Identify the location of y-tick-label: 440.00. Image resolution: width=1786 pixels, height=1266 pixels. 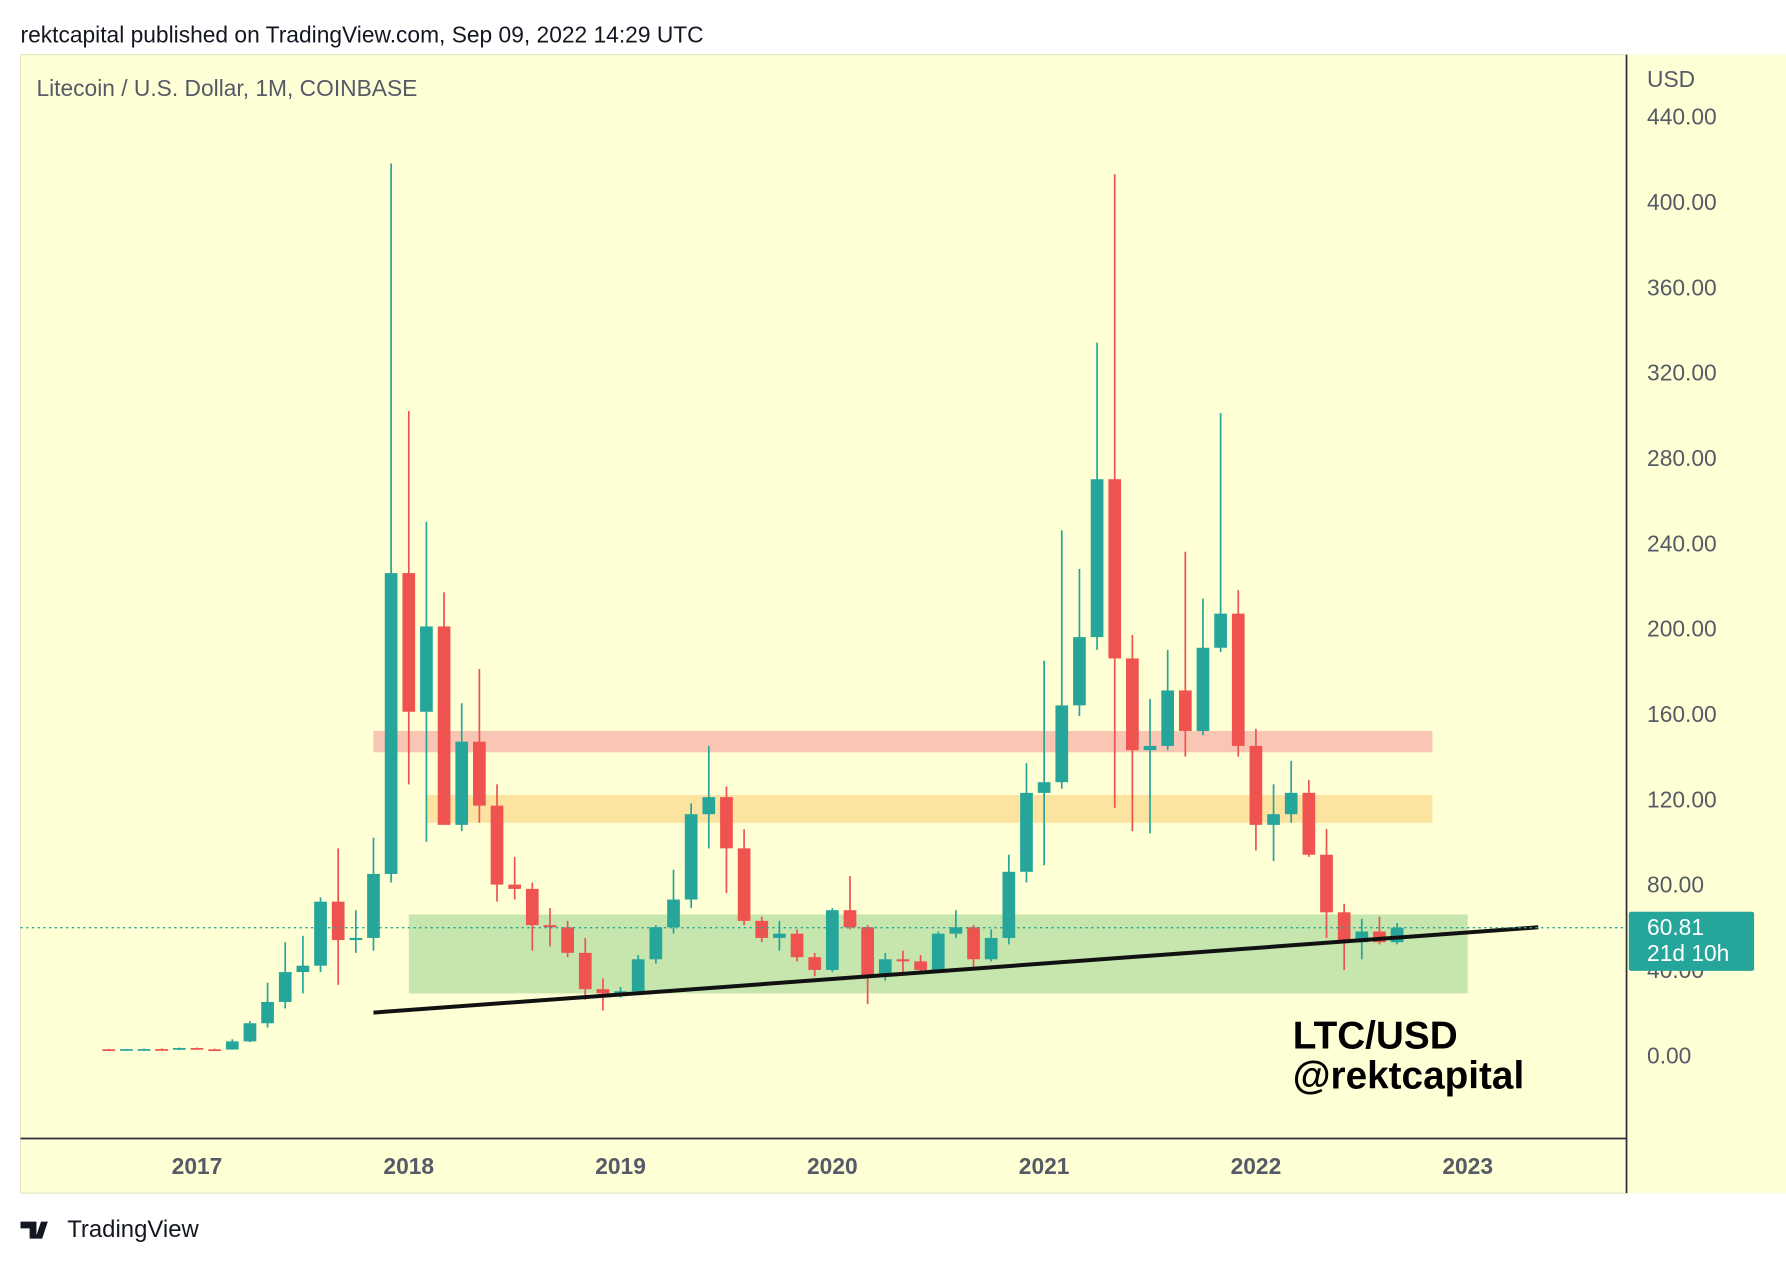
(1682, 117).